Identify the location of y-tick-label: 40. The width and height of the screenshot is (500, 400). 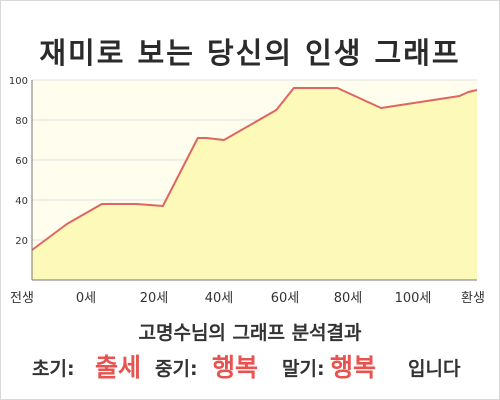
(21, 201).